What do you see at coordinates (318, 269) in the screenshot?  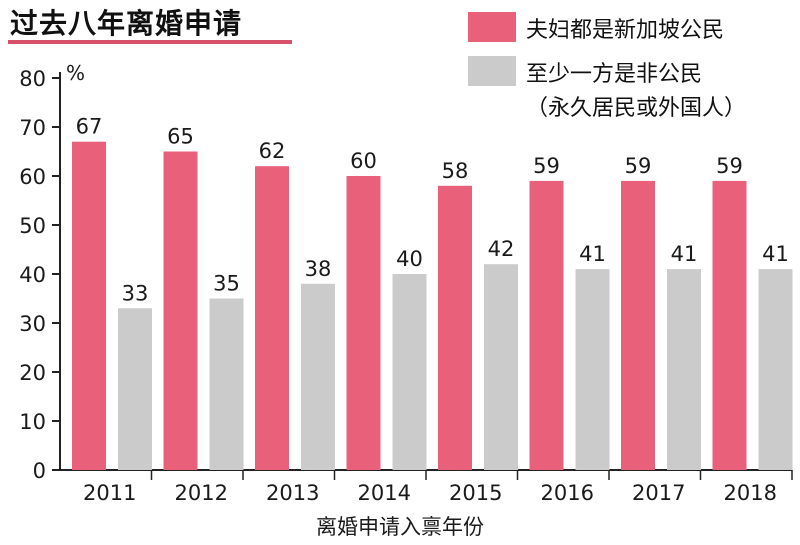 I see `data-label-non-citizen: 38` at bounding box center [318, 269].